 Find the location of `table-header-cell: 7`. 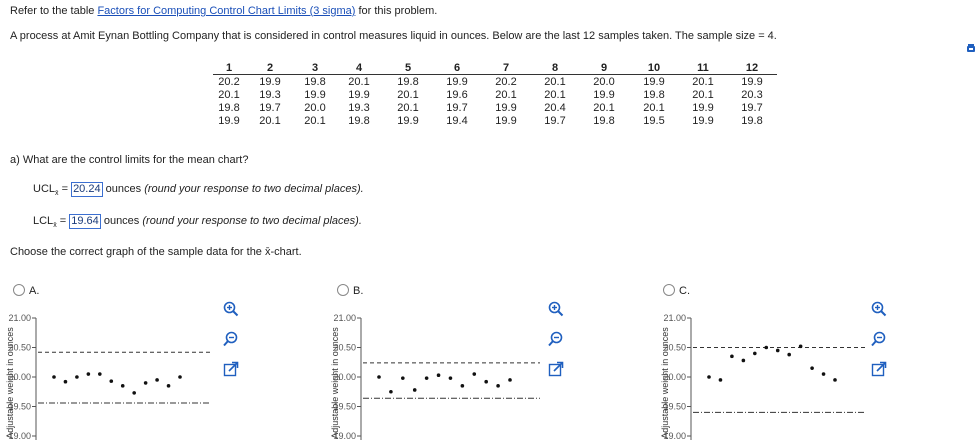

table-header-cell: 7 is located at coordinates (506, 68).